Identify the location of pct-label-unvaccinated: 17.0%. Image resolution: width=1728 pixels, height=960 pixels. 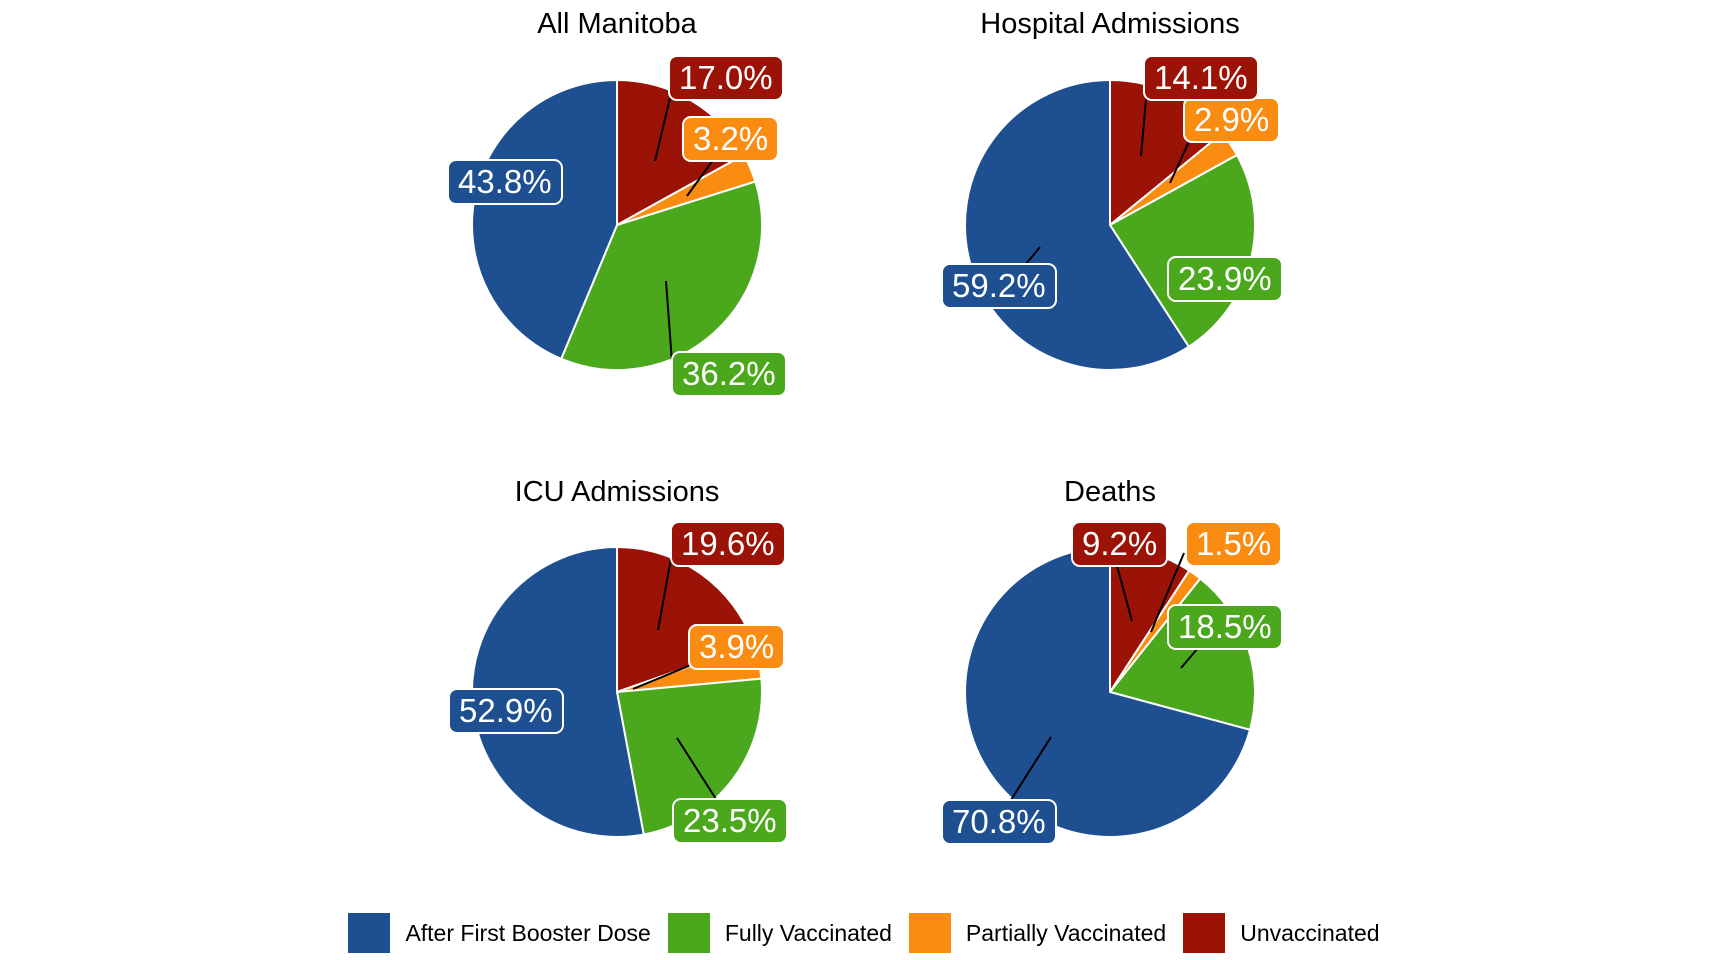
(726, 78).